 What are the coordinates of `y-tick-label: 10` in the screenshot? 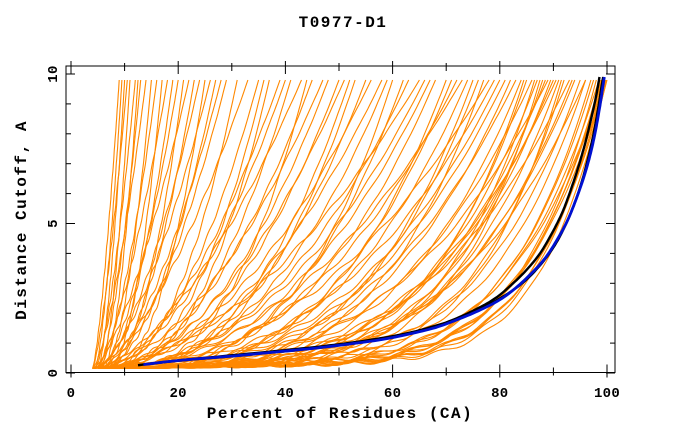 It's located at (54, 73).